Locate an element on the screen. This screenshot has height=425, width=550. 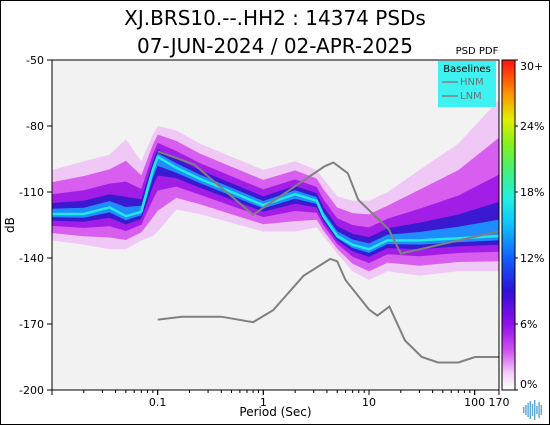
chart-title: XJ.BRS10.--.HH2 : 14374 PSDs is located at coordinates (275, 18).